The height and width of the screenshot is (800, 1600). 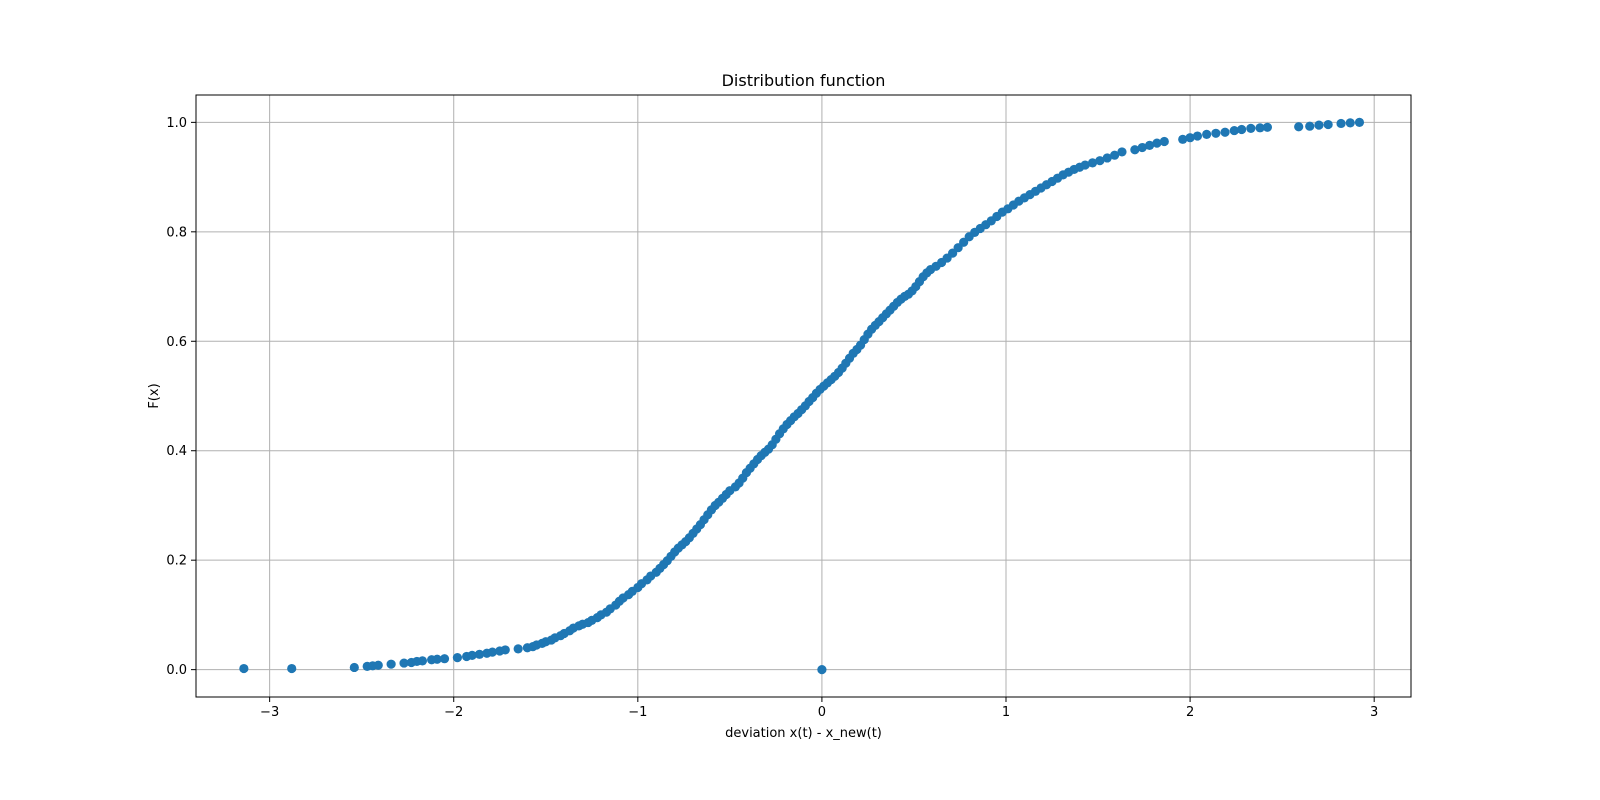 I want to click on y-tick-label: 1.0, so click(x=176, y=123).